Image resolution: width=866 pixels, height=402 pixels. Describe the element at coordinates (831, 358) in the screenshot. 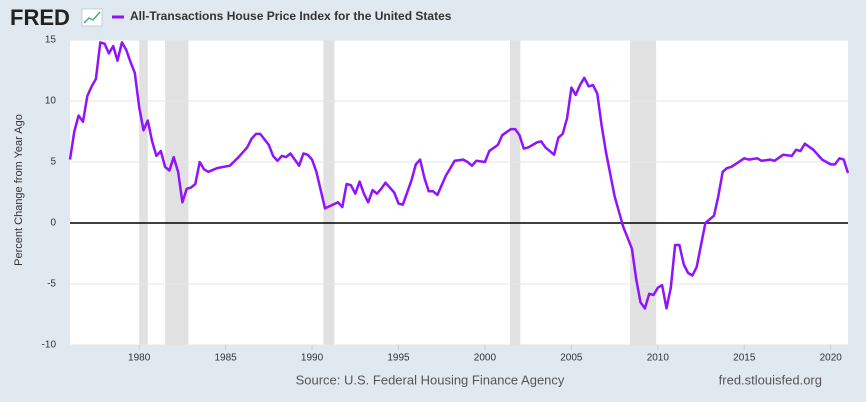

I see `x-tick-label: 2020` at that location.